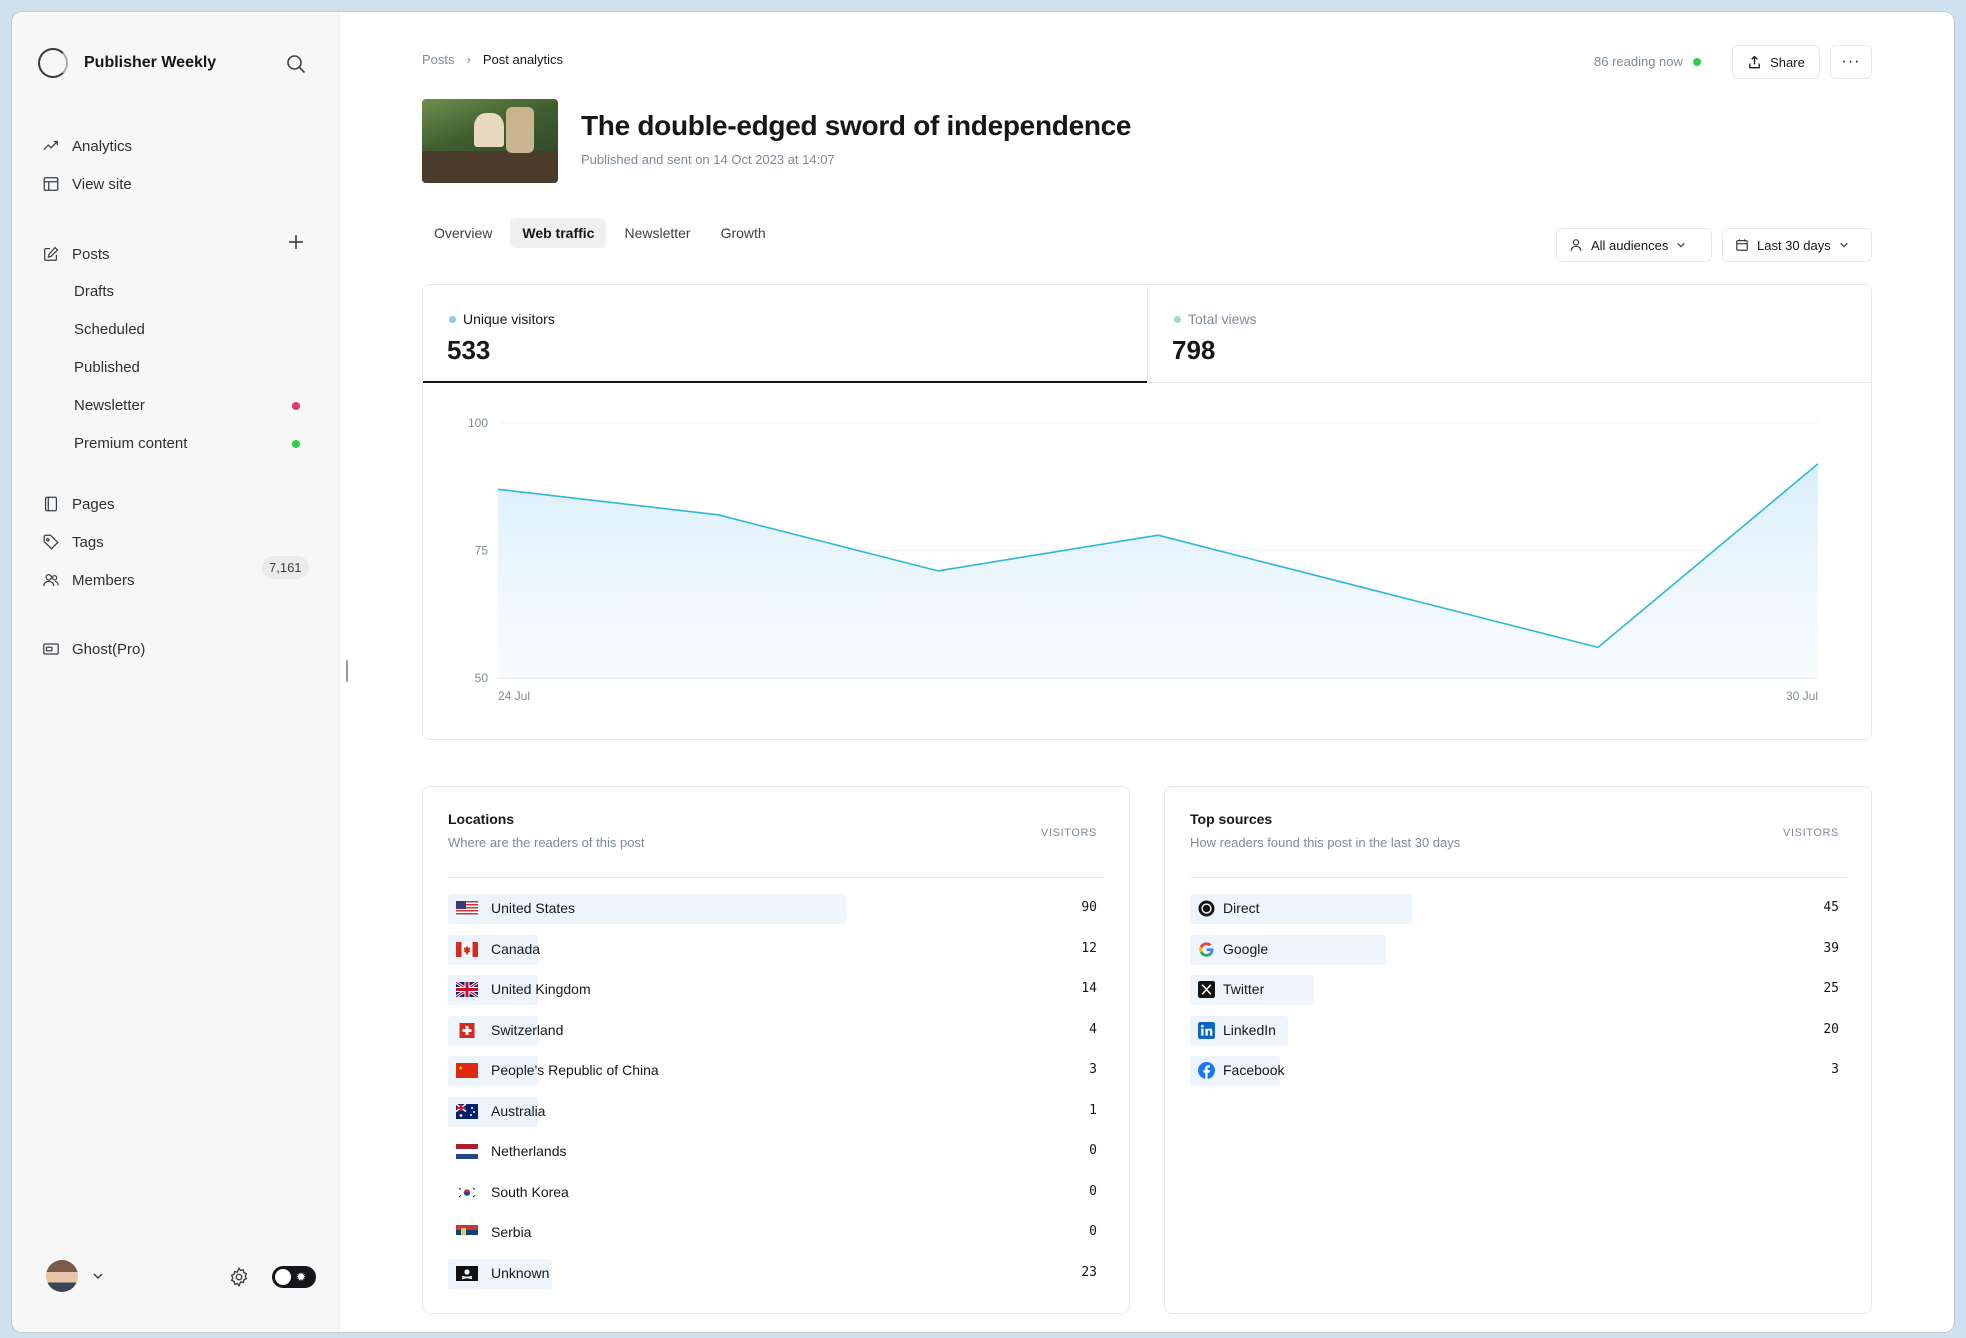 The image size is (1966, 1338). I want to click on sidebar-item-tags: Tags, so click(73, 542).